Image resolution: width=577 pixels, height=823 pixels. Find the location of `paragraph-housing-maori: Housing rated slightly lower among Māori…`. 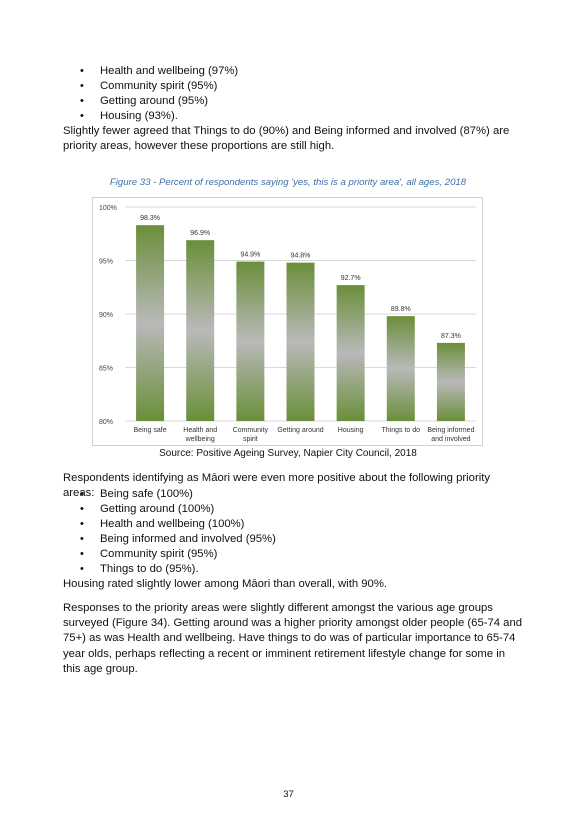

paragraph-housing-maori: Housing rated slightly lower among Māori… is located at coordinates (225, 584).